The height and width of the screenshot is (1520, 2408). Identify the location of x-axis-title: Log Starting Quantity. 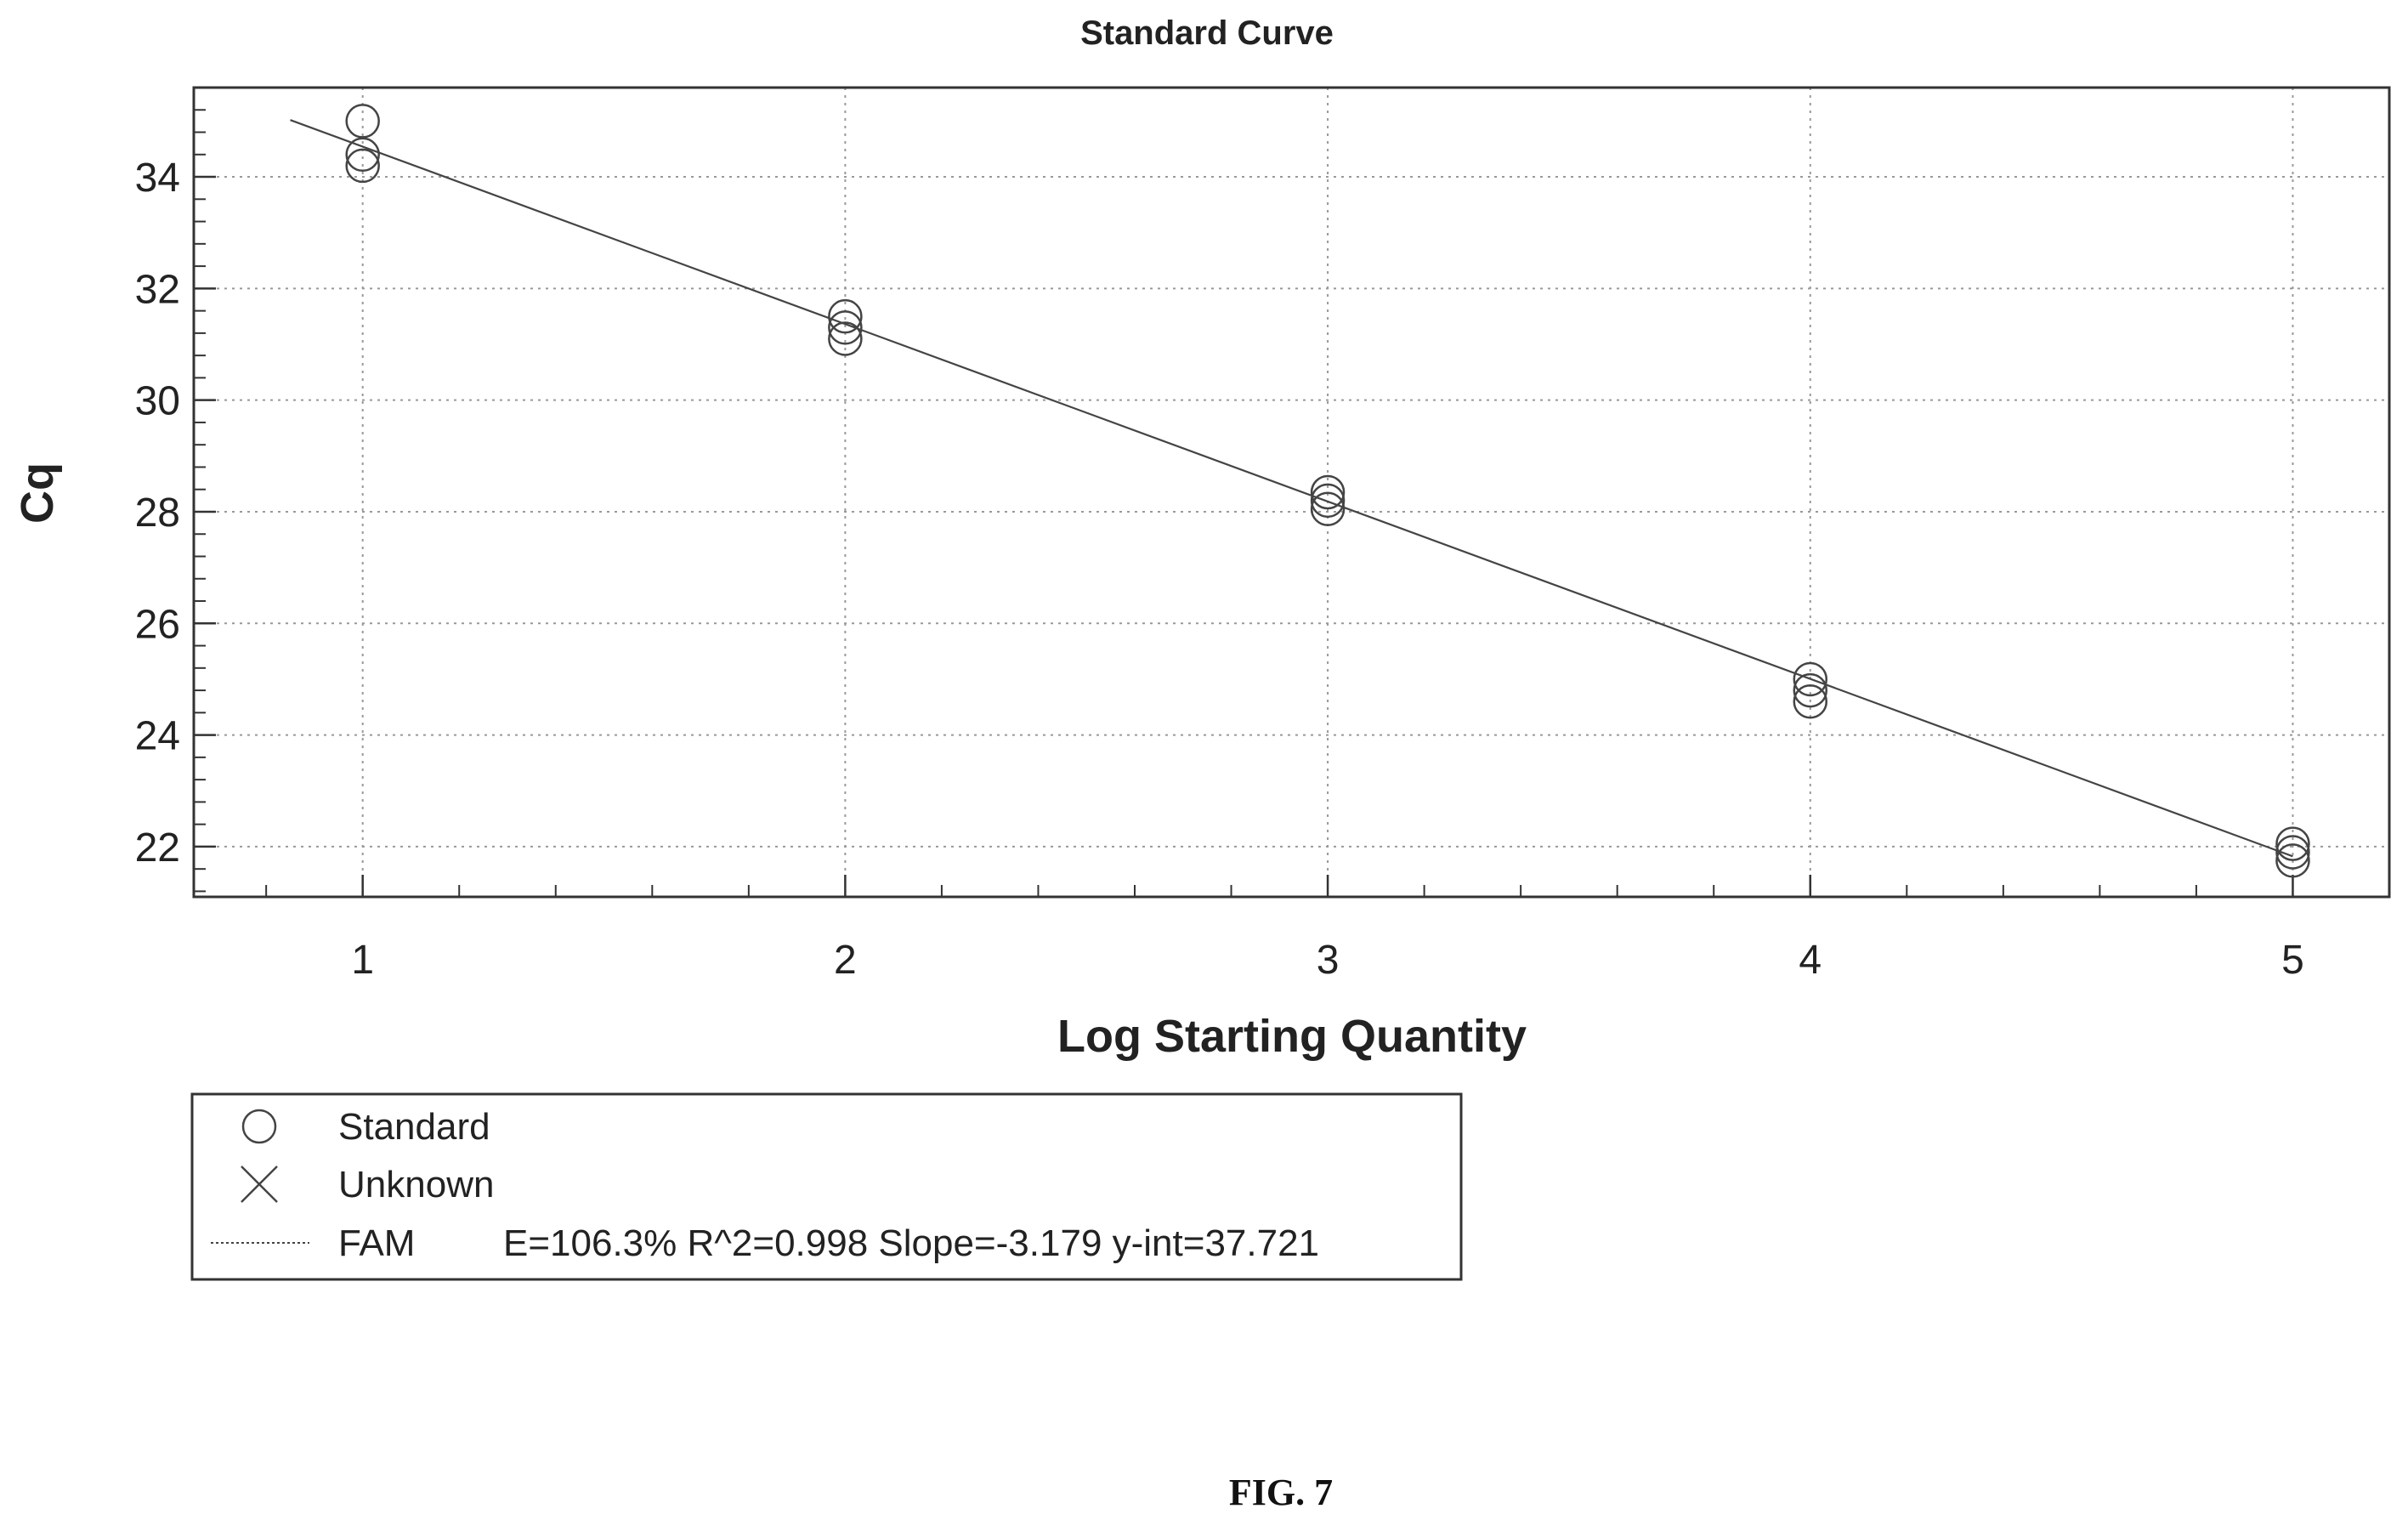
(1292, 1036).